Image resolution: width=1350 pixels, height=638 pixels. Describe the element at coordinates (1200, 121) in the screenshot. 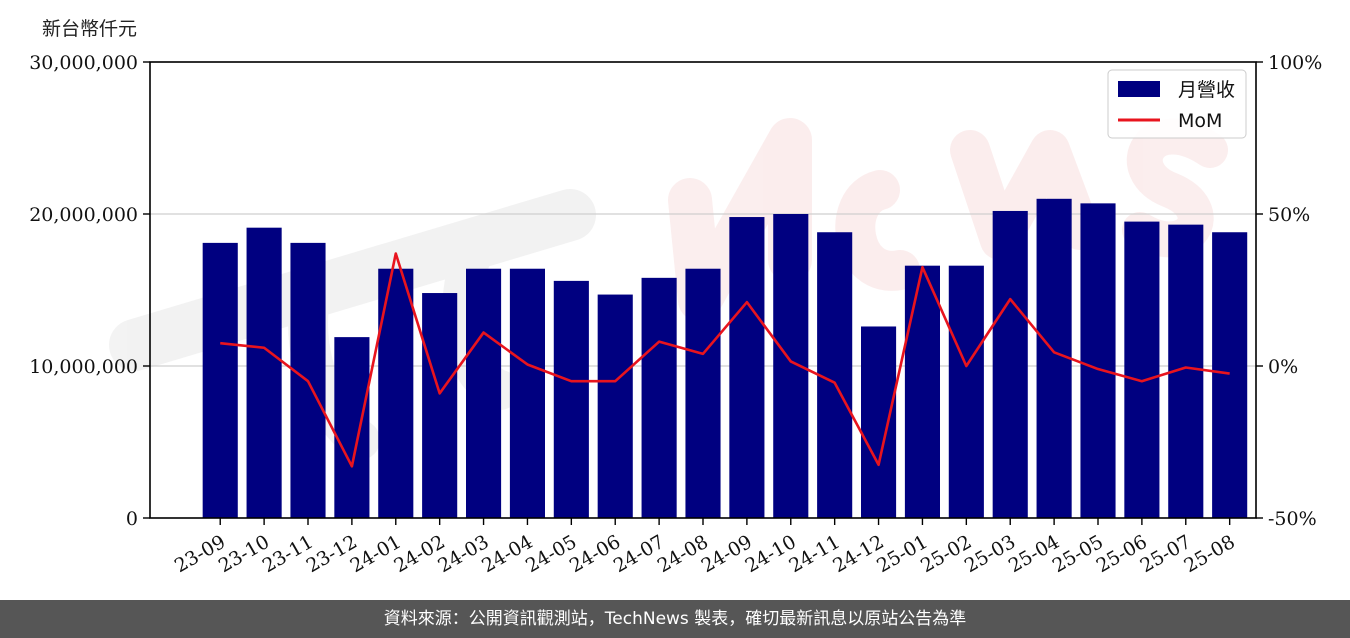

I see `legend-label-mom: MoM` at that location.